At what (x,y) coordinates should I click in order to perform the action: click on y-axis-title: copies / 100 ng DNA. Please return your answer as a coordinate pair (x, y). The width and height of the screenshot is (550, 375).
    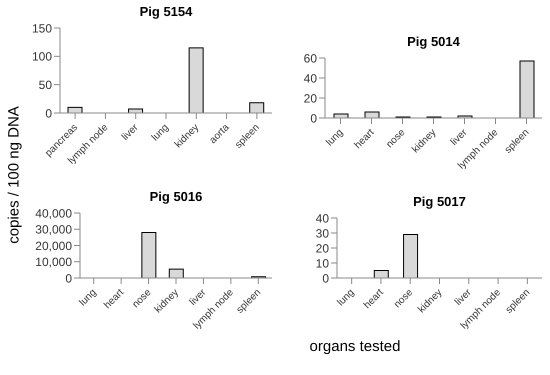
    Looking at the image, I should click on (14, 175).